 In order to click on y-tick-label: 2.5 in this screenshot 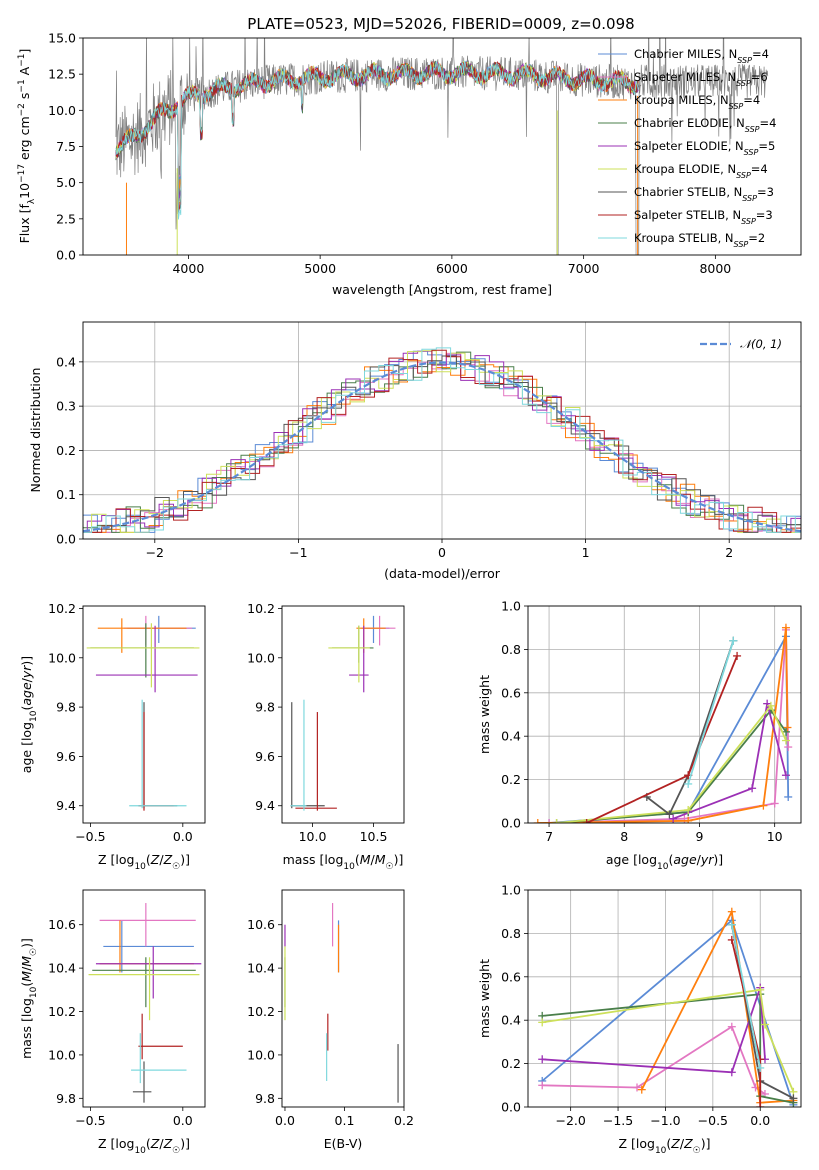, I will do `click(66, 218)`.